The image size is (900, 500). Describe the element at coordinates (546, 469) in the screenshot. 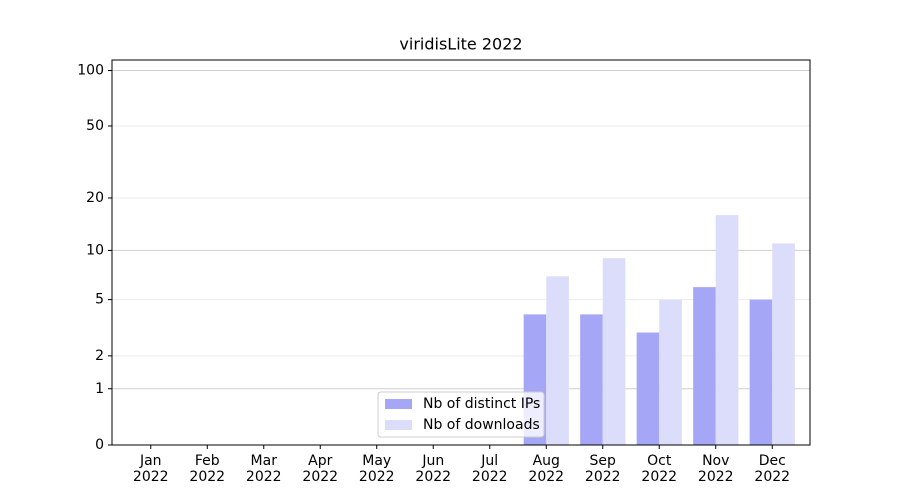

I see `x-tick-label: Aug 2022` at that location.